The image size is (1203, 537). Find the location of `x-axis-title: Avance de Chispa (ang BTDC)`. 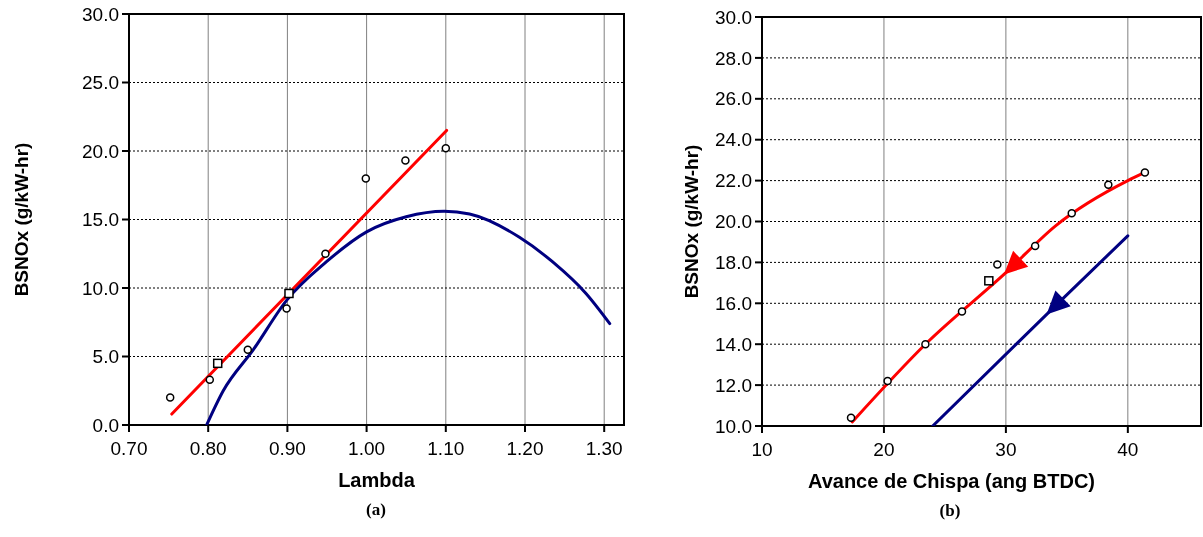

x-axis-title: Avance de Chispa (ang BTDC) is located at coordinates (951, 481).